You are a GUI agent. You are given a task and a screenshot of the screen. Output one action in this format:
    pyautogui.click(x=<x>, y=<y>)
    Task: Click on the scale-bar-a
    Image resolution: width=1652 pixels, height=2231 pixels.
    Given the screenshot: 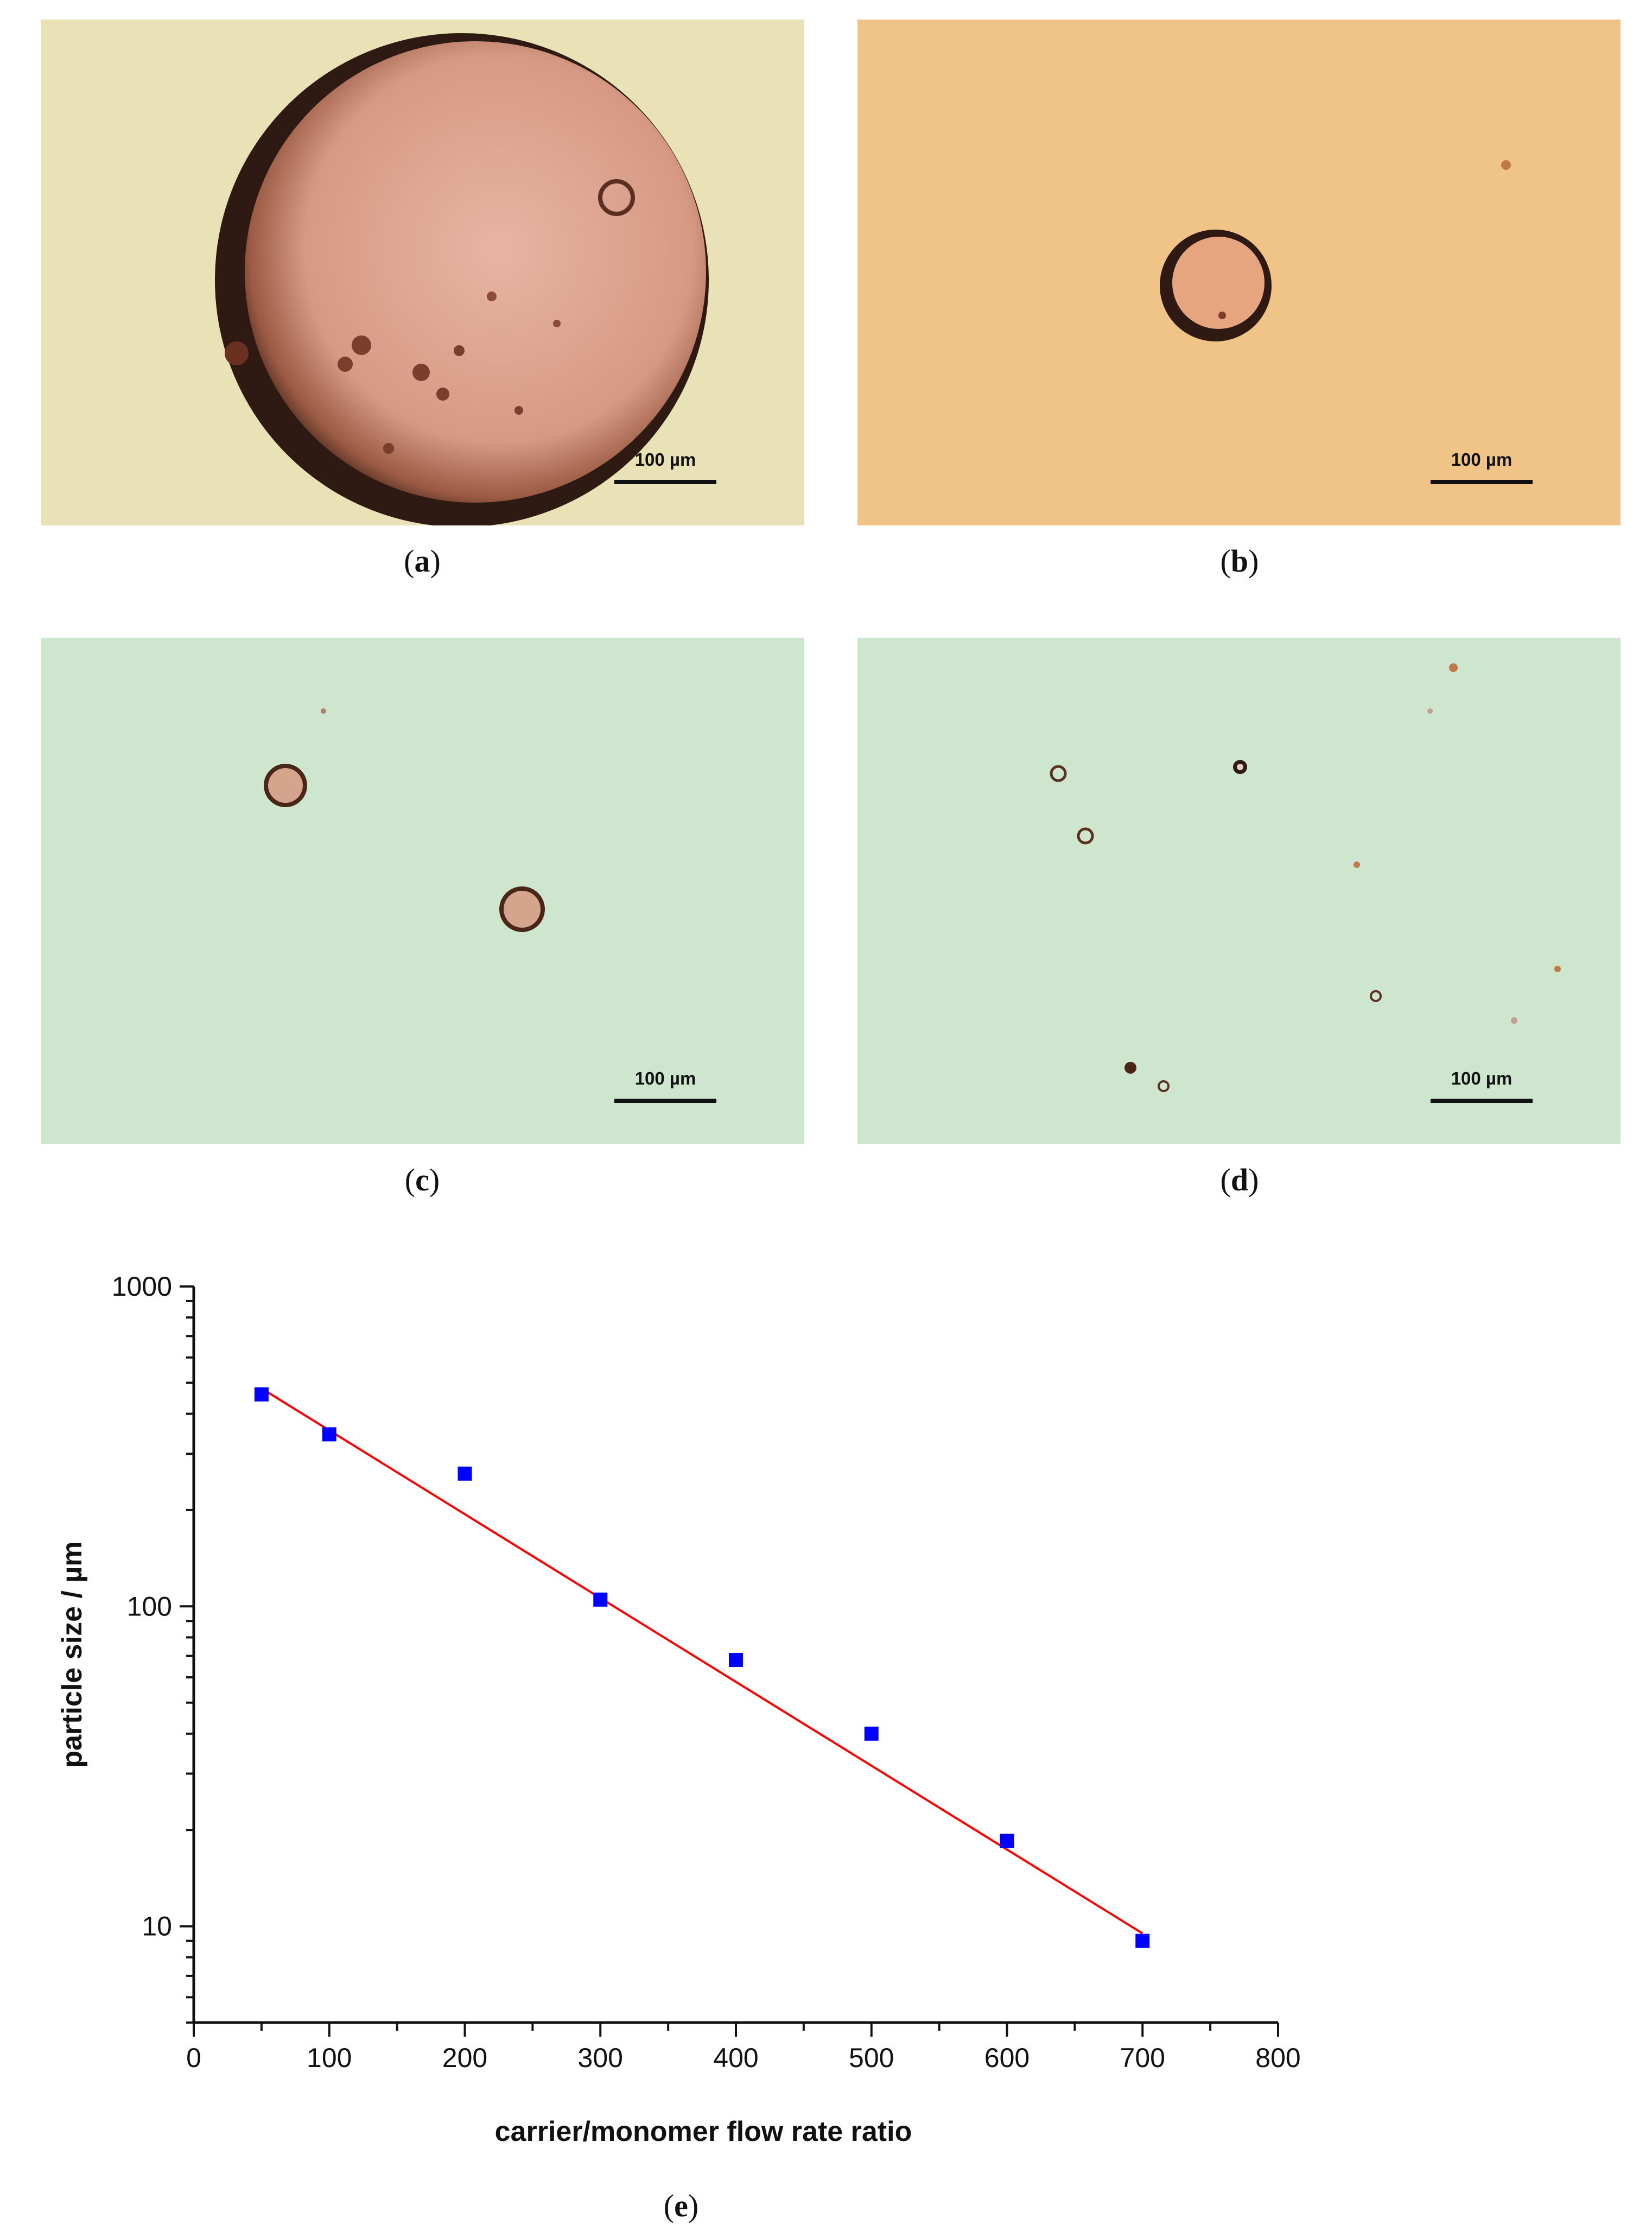 What is the action you would take?
    pyautogui.click(x=665, y=482)
    